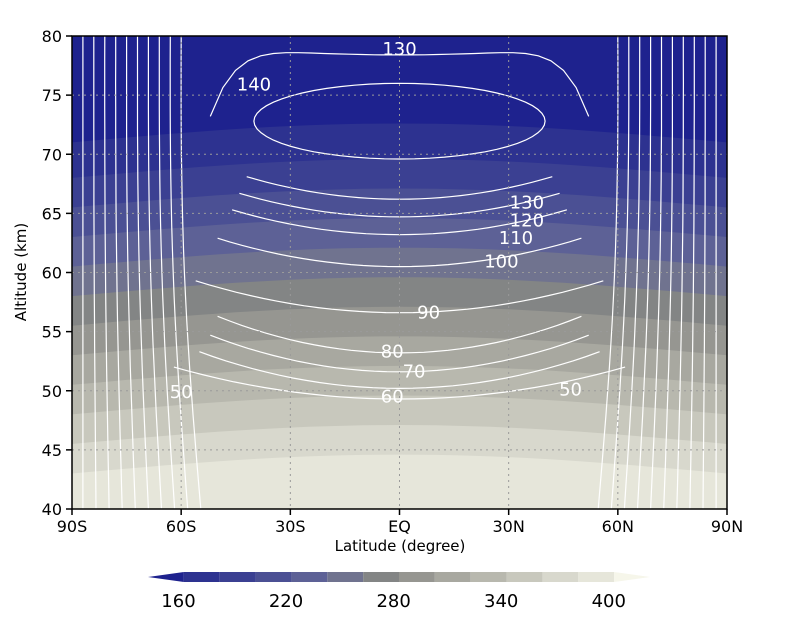 The image size is (800, 618). I want to click on y-tick-label: 40, so click(52, 509).